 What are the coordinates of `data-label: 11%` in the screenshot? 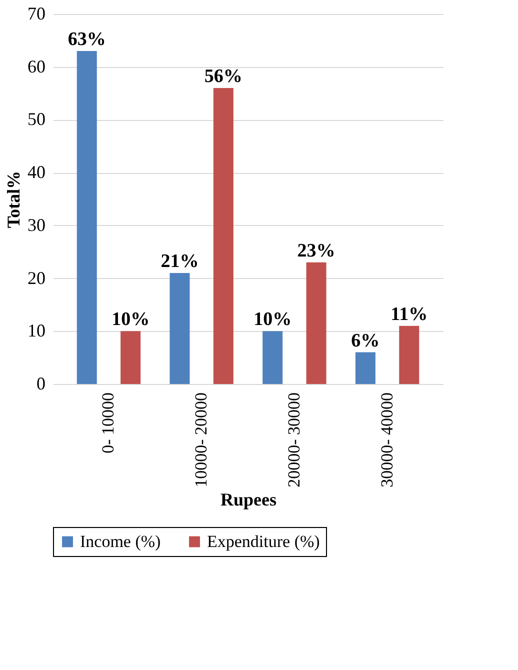 It's located at (409, 314).